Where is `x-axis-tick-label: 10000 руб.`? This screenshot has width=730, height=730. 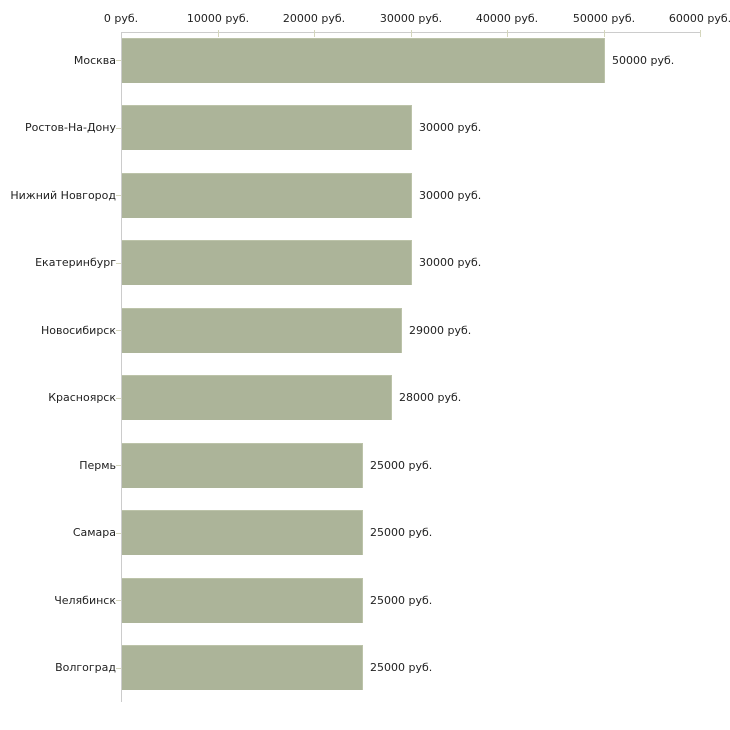 x-axis-tick-label: 10000 руб. is located at coordinates (218, 18).